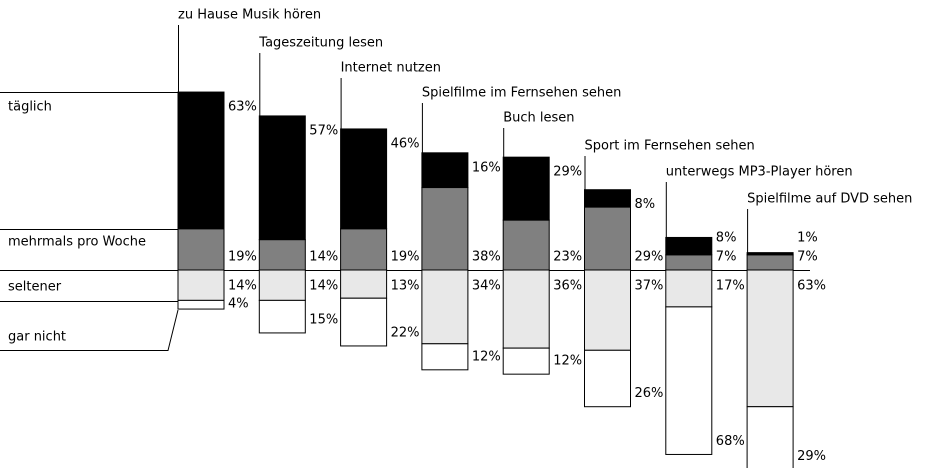 The height and width of the screenshot is (472, 943). Describe the element at coordinates (323, 130) in the screenshot. I see `value-label: 57%` at that location.